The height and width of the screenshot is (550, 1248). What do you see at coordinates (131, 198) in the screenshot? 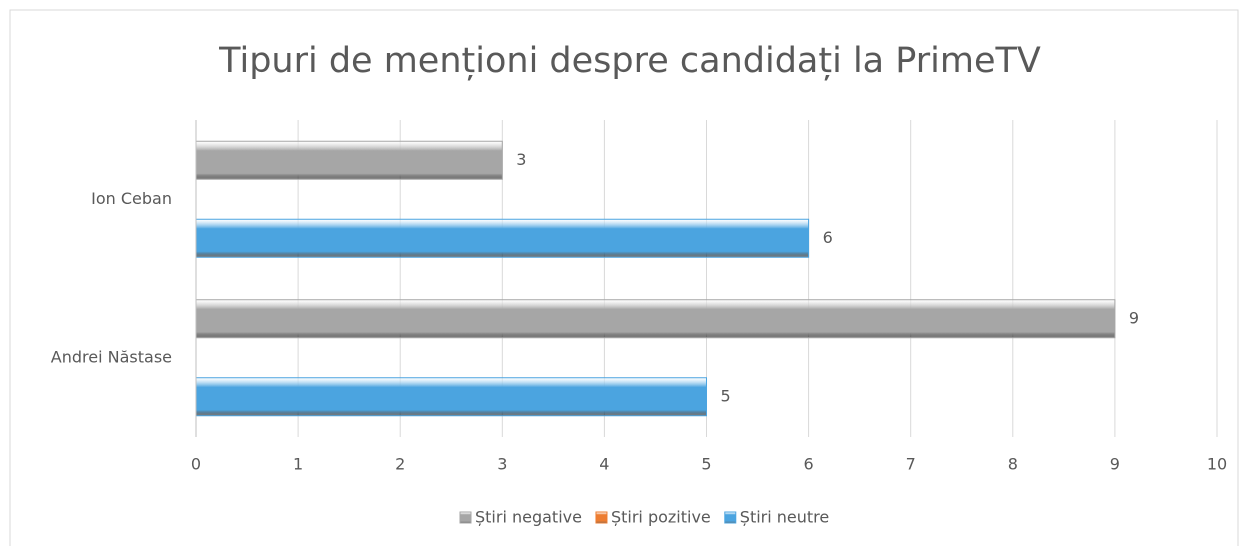
I see `y-tick-label: Ion Ceban` at bounding box center [131, 198].